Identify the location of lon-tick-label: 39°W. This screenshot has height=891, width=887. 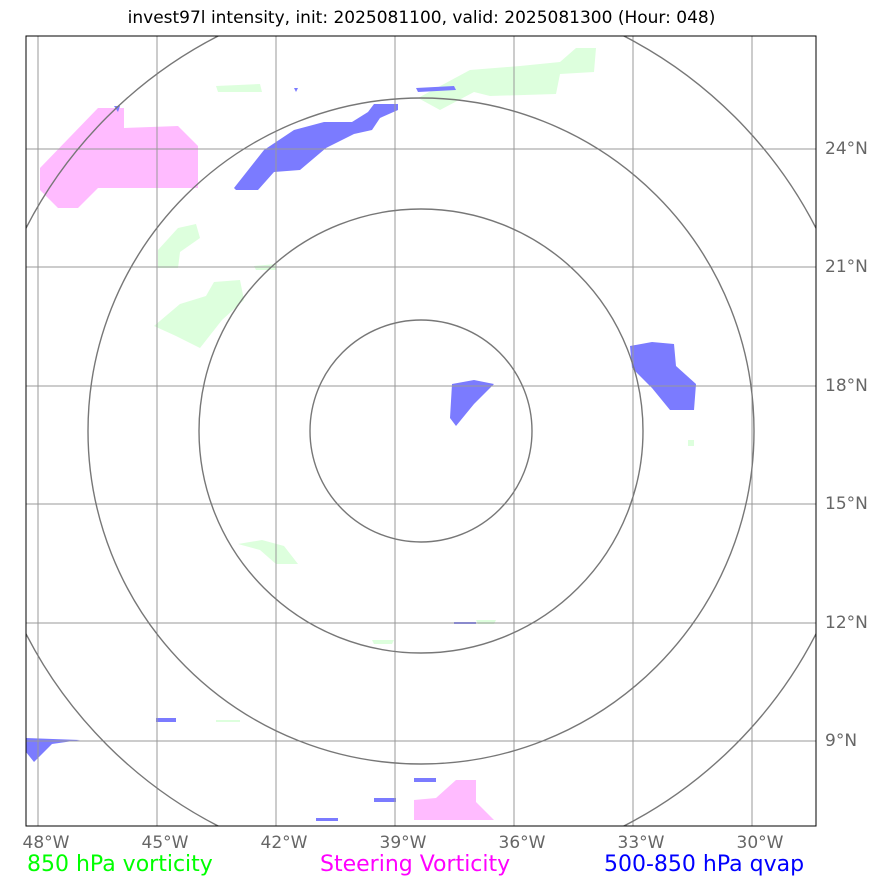
(403, 843).